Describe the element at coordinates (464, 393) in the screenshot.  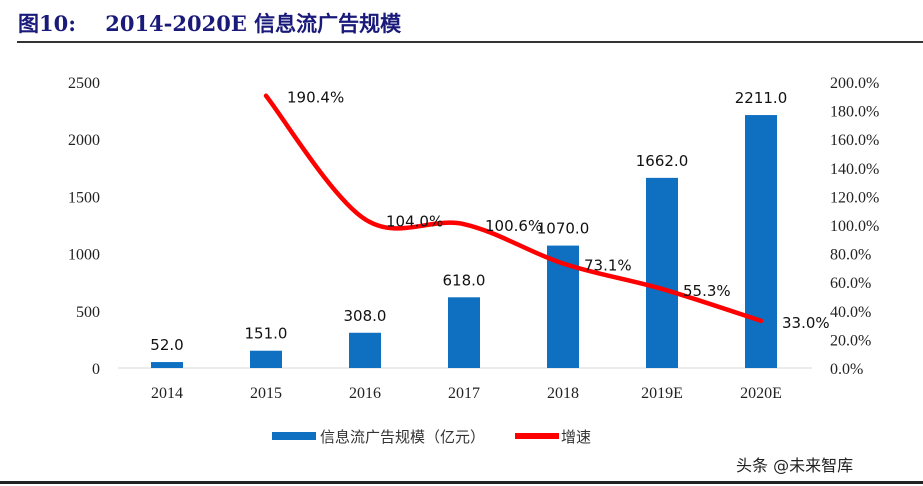
I see `x-axis-tick: 2017` at that location.